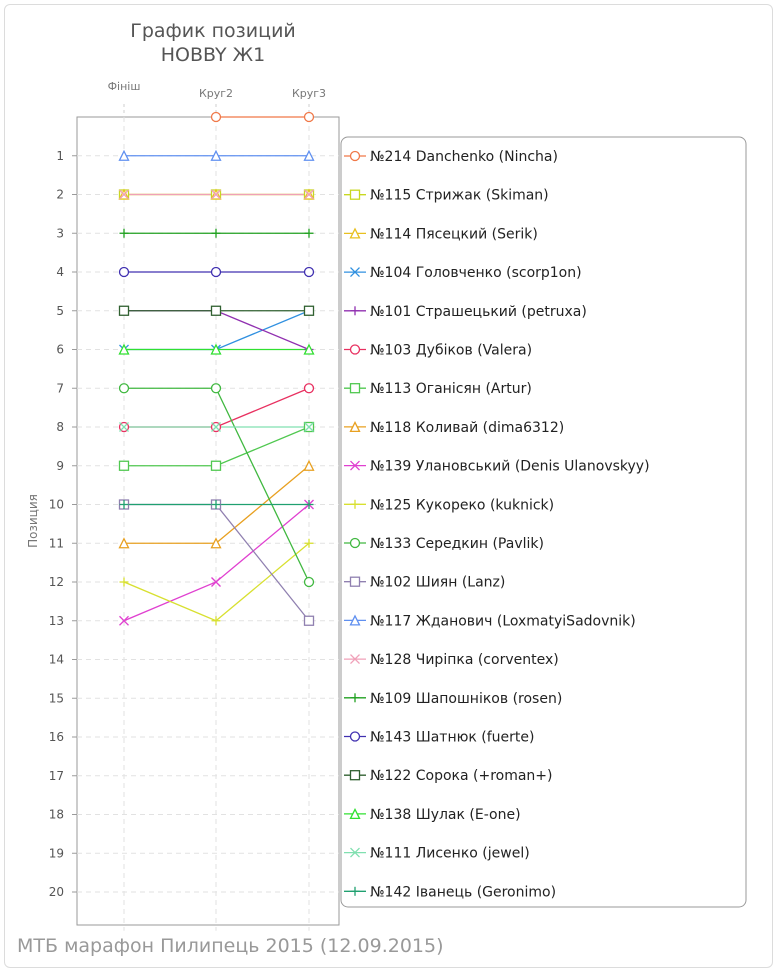 The height and width of the screenshot is (969, 774). I want to click on y-tick-label: 17, so click(56, 776).